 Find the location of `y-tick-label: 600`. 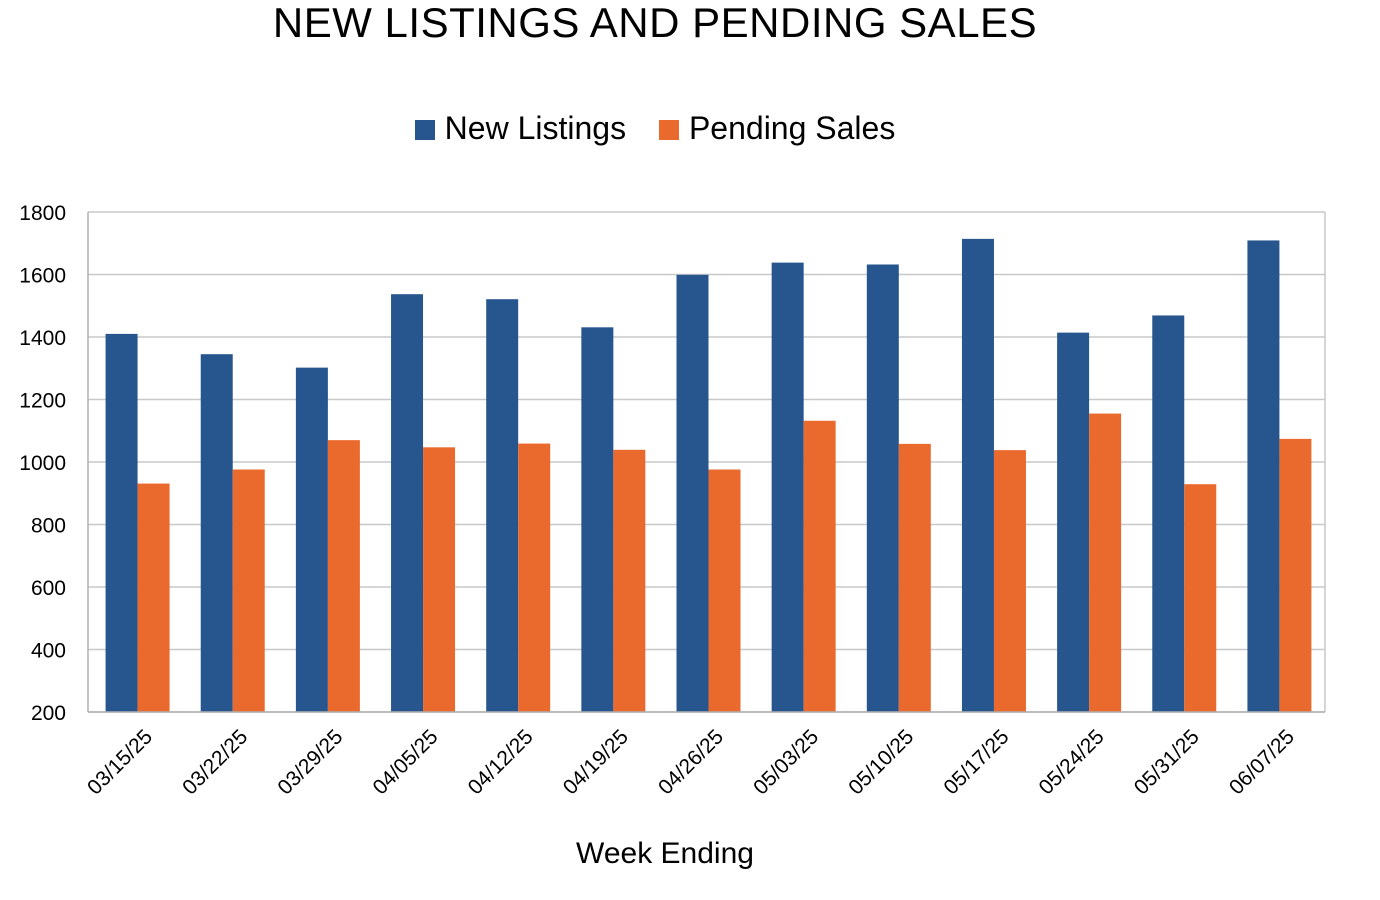

y-tick-label: 600 is located at coordinates (48, 588).